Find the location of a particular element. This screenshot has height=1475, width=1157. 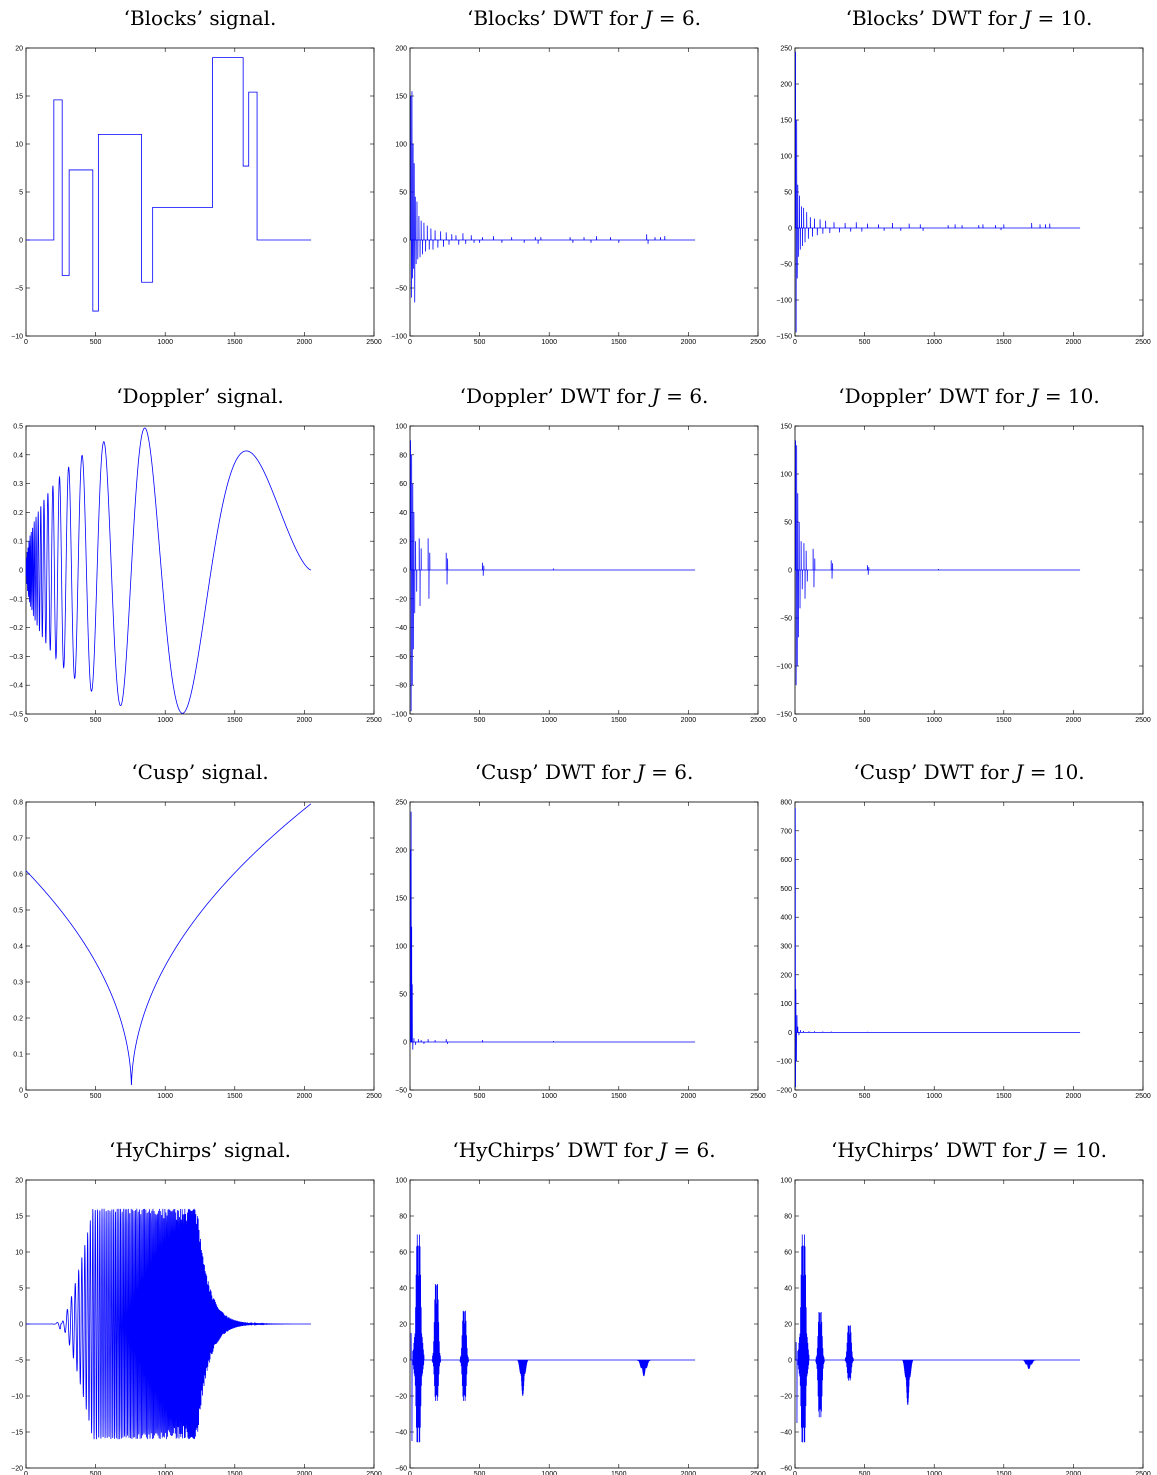

chart-blocks-signal: 0 500 1000 1500 2000 2500 −10 −5 0 5 10 15 20 is located at coordinates (196, 196).